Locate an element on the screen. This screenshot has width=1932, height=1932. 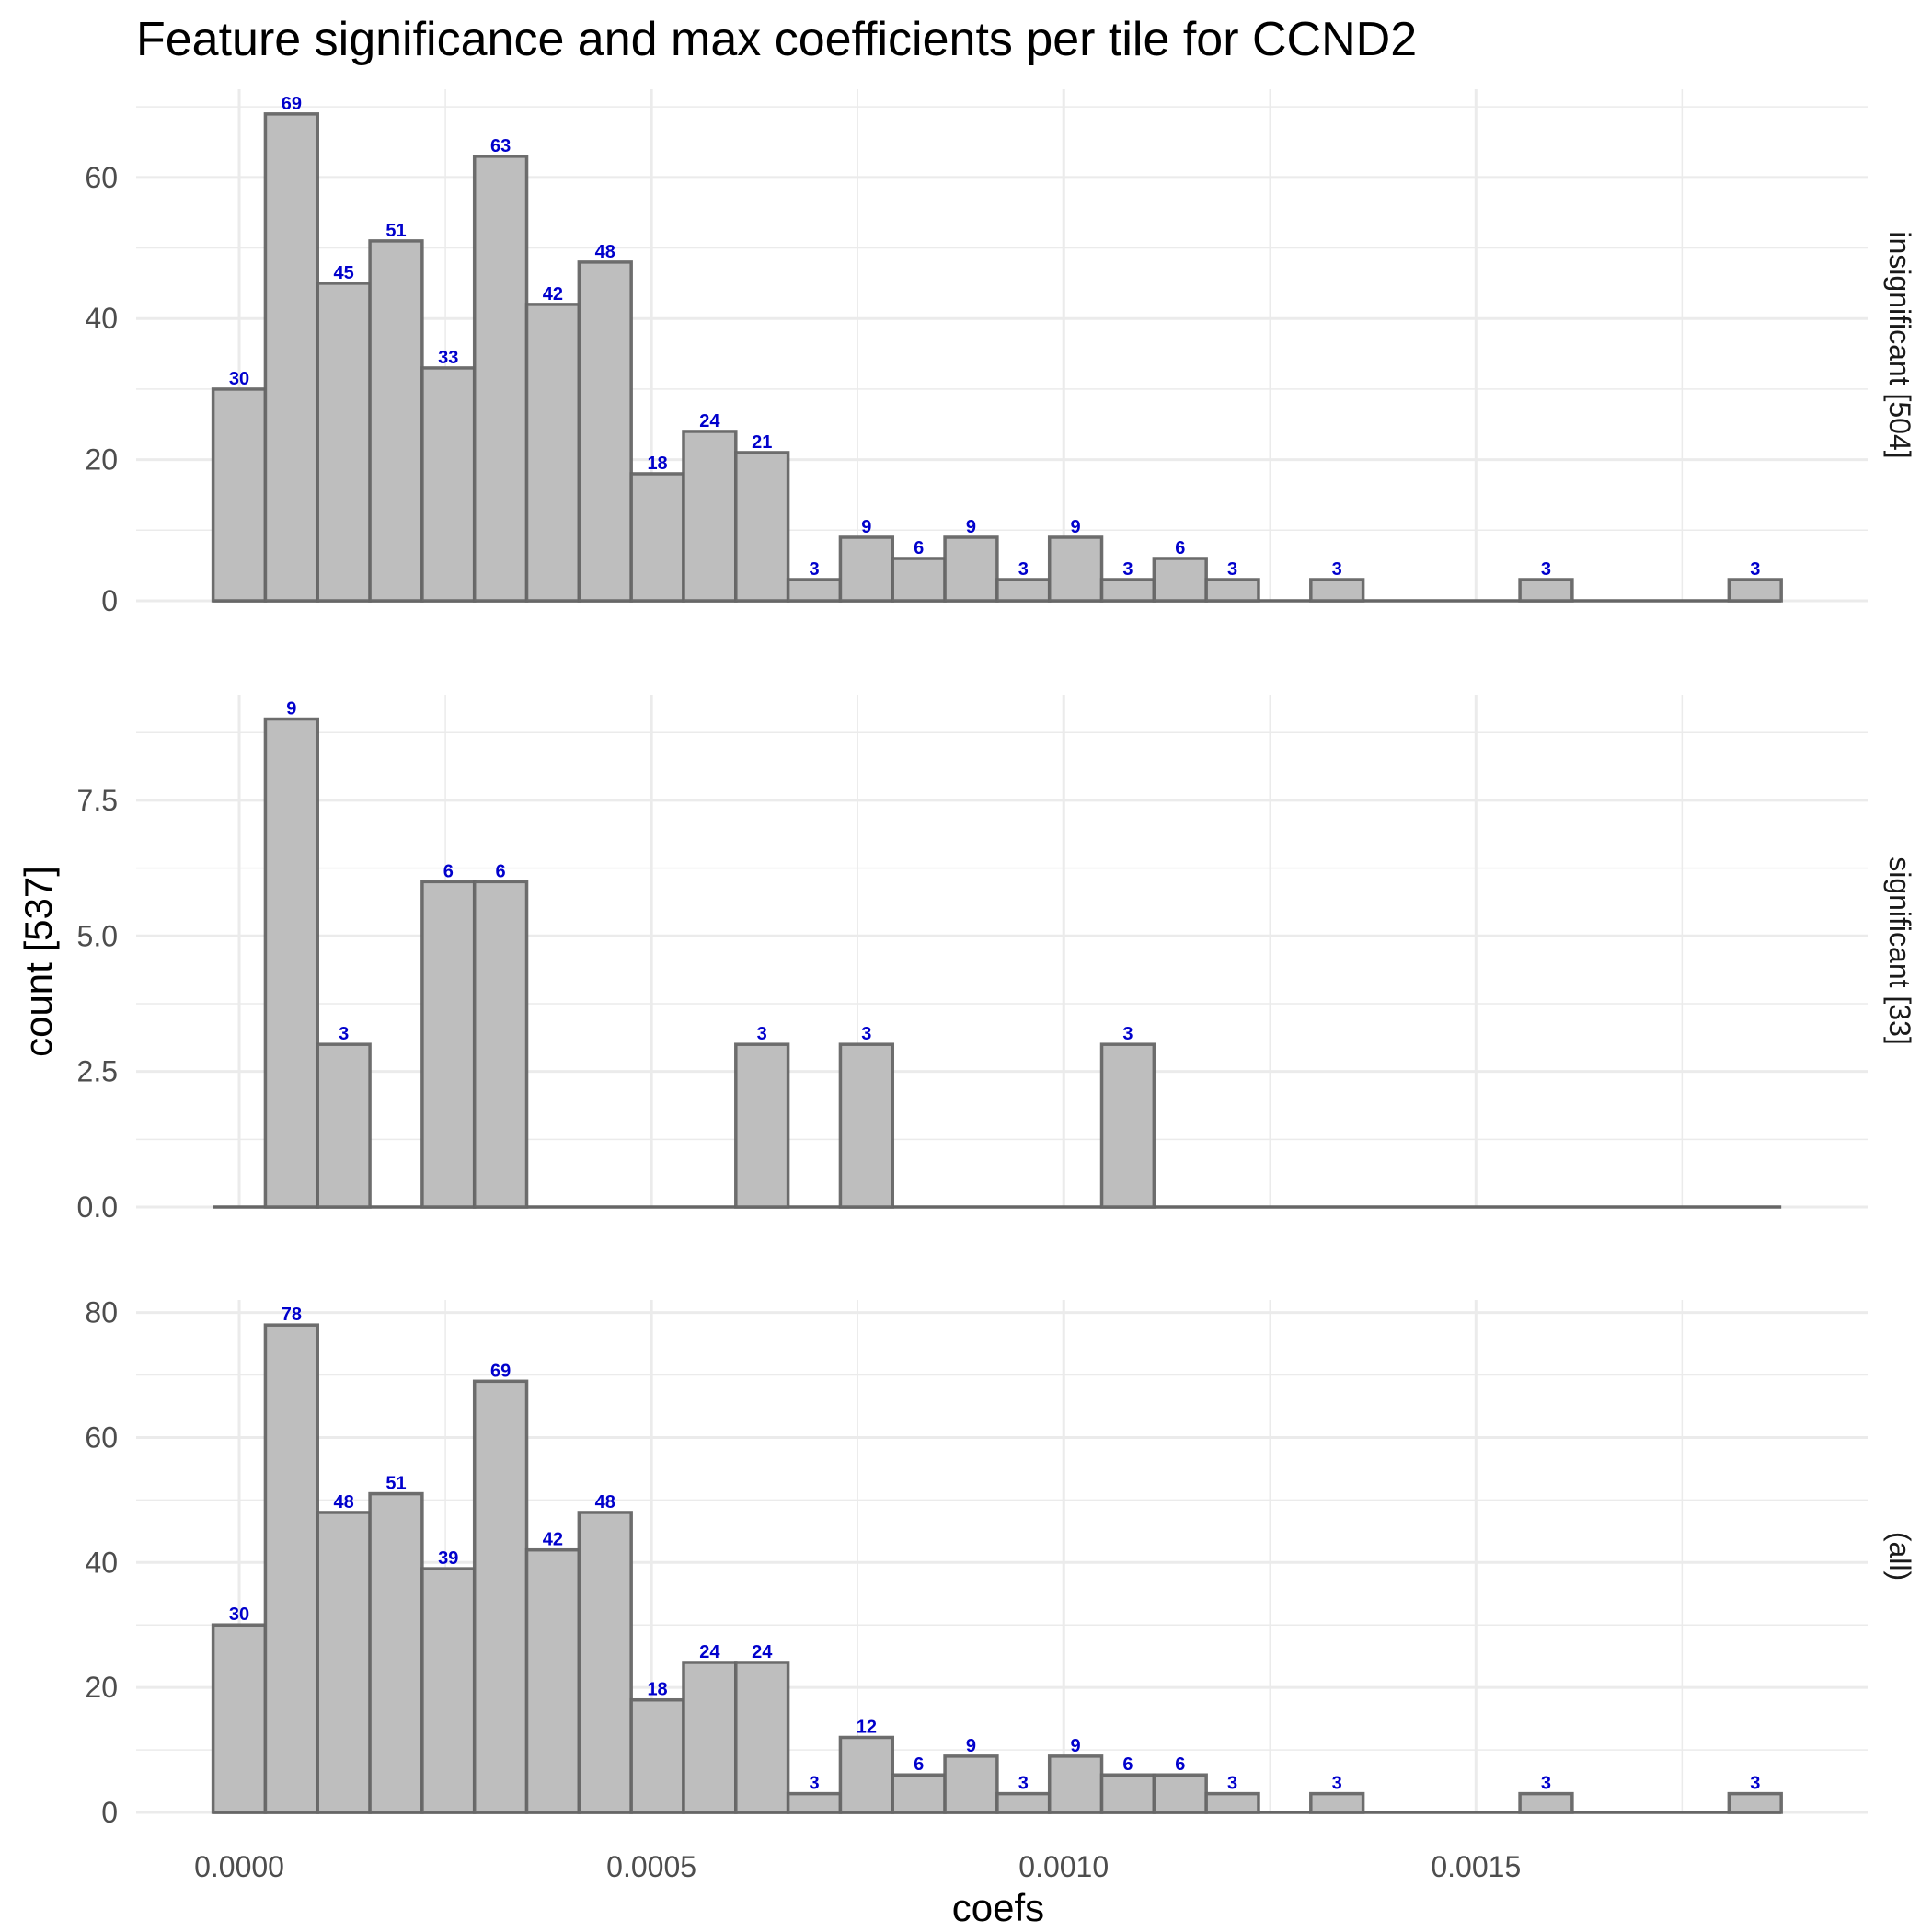
facet-strip-label: insignificant [504] is located at coordinates (1899, 344).